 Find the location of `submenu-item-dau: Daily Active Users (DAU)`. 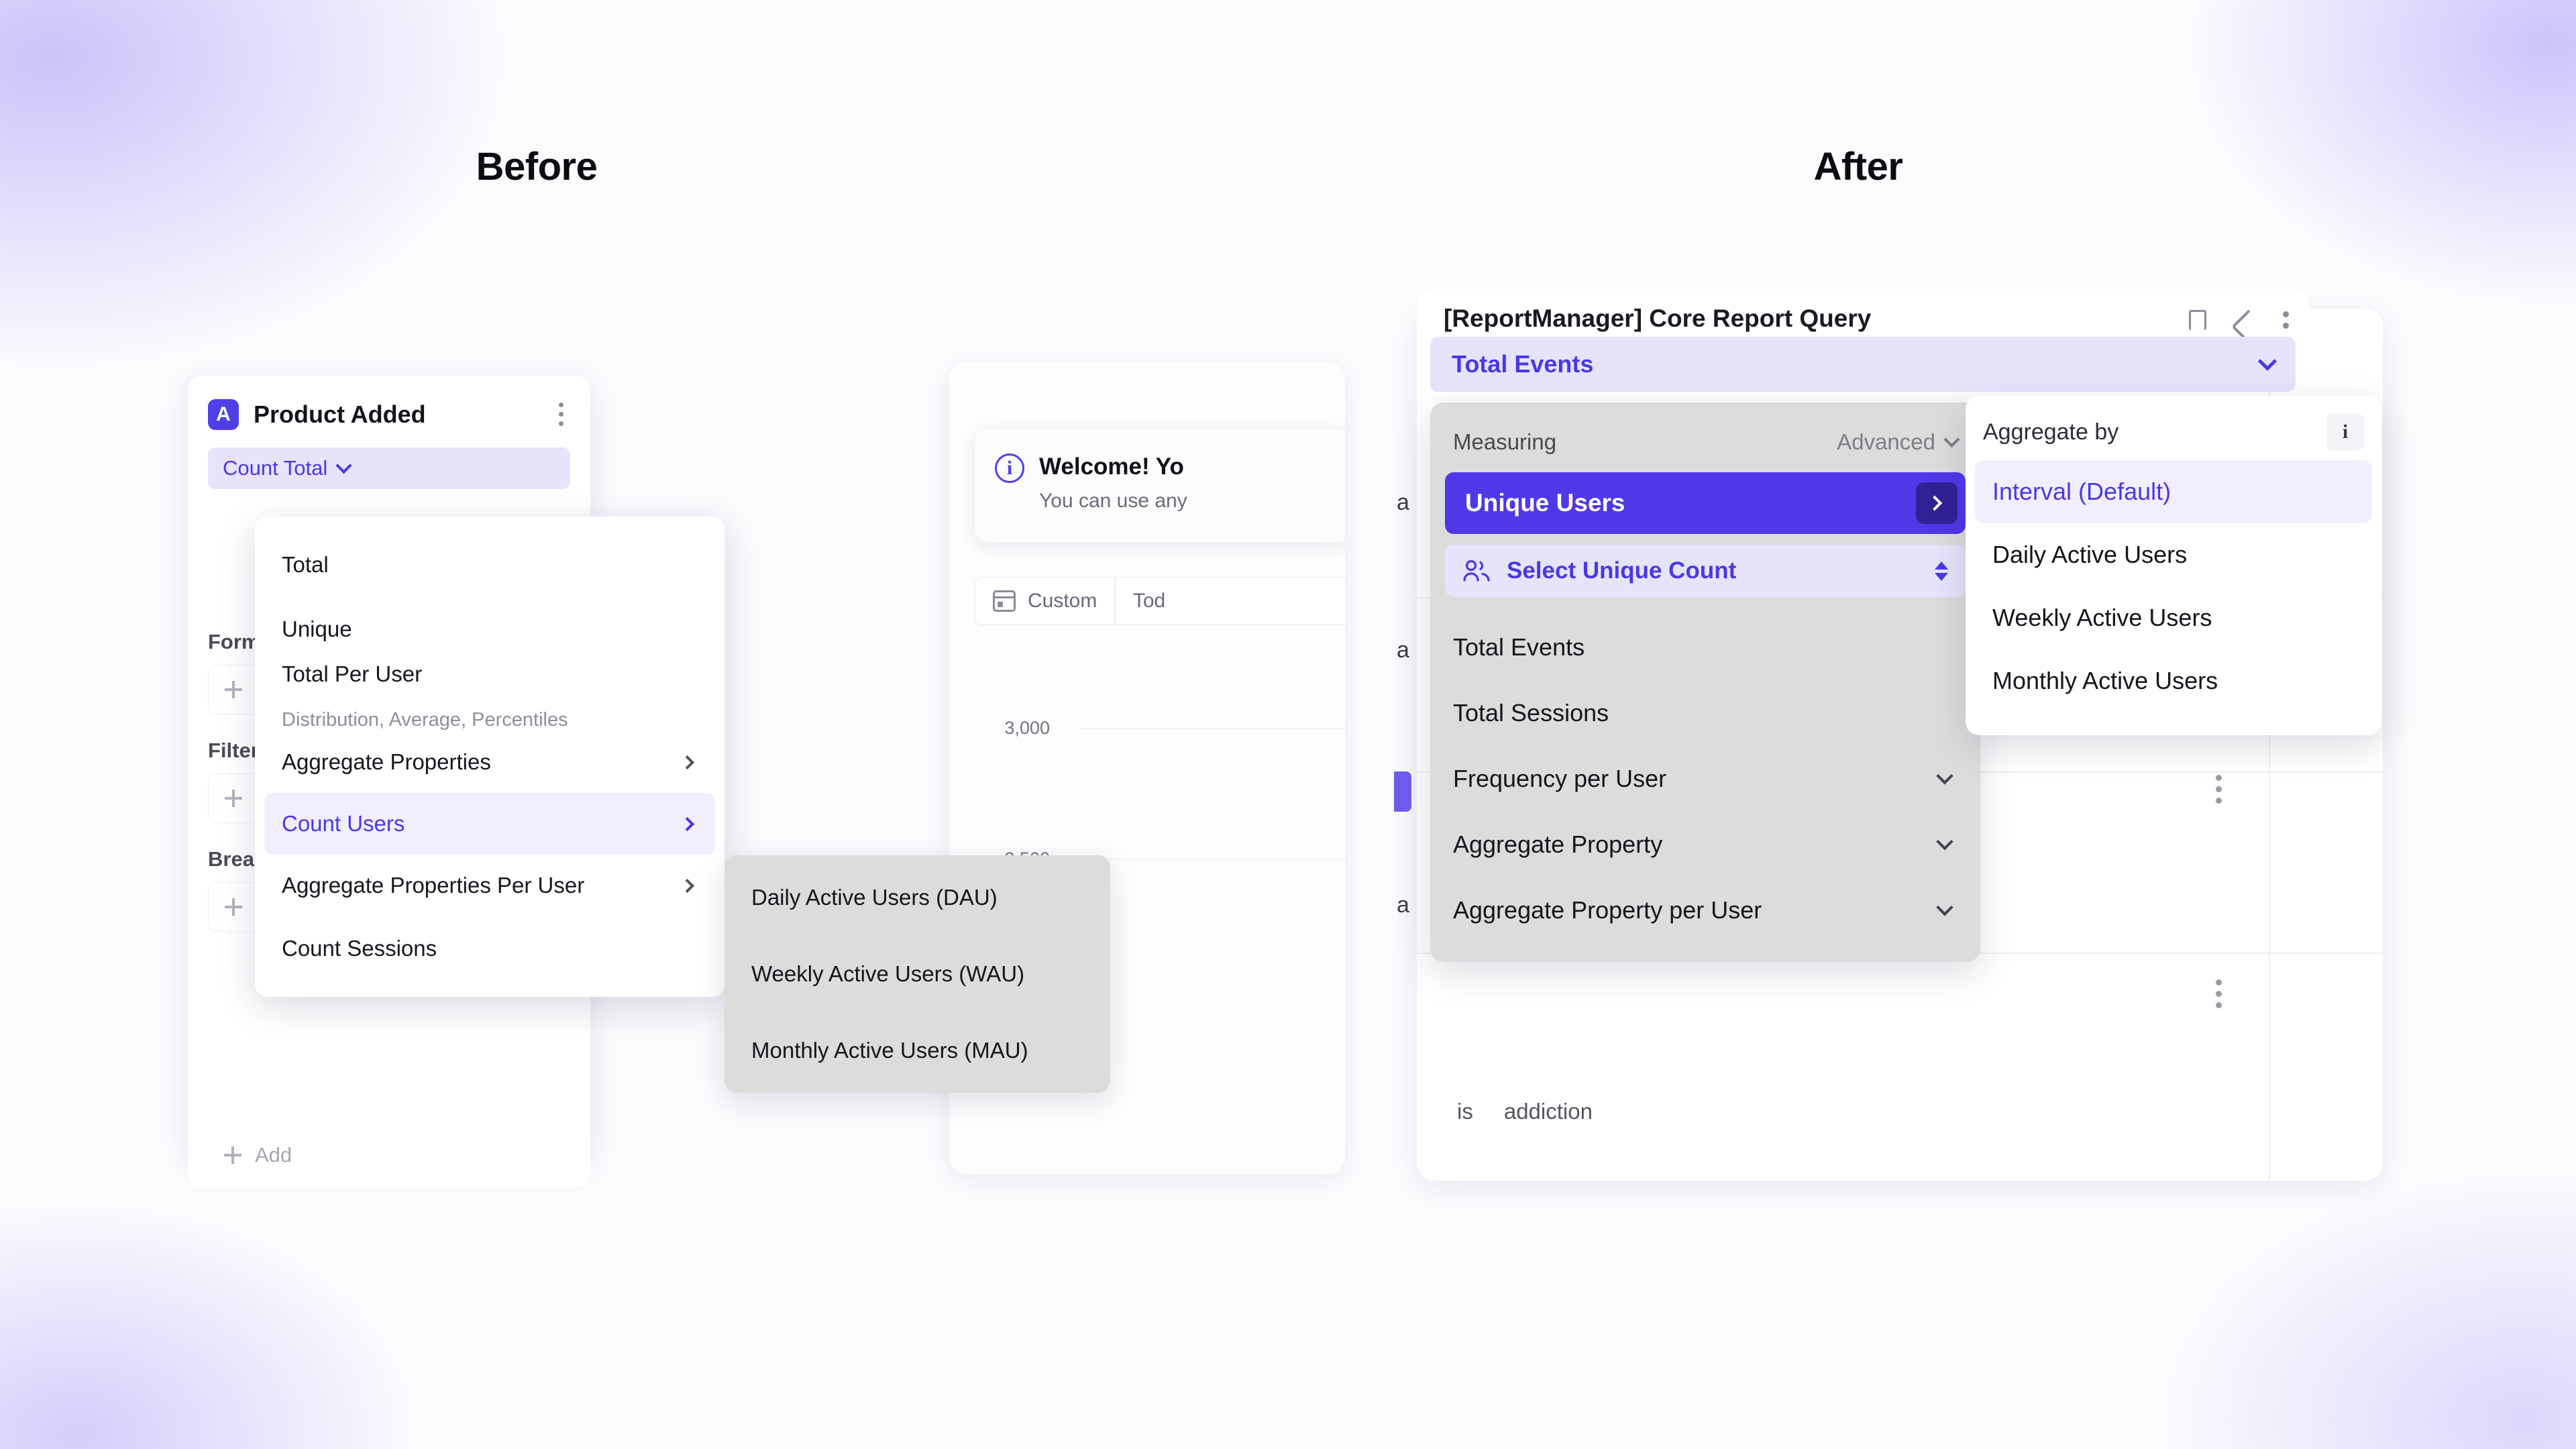

submenu-item-dau: Daily Active Users (DAU) is located at coordinates (874, 897).